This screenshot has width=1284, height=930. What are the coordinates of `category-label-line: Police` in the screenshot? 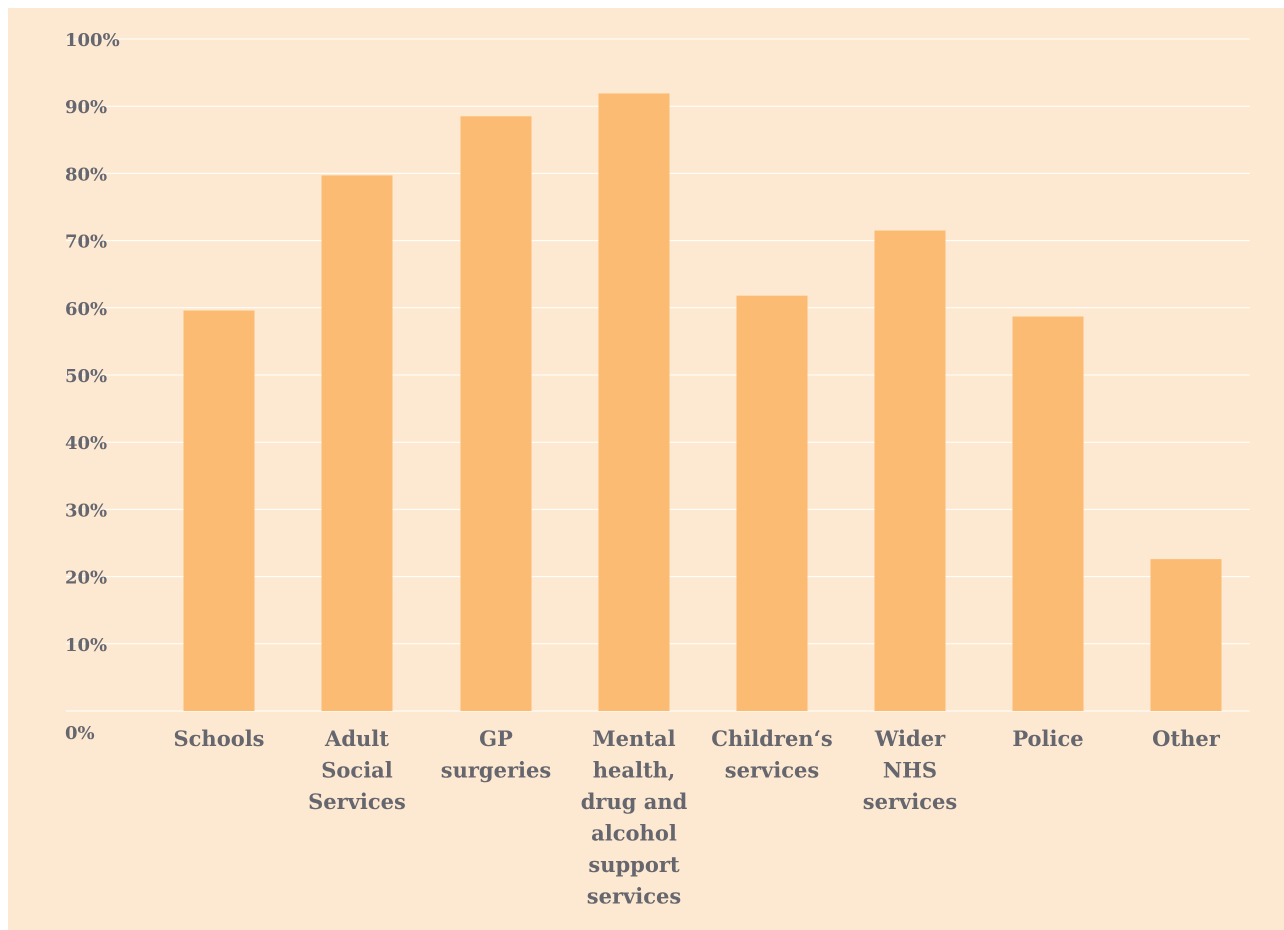 It's located at (1047, 738).